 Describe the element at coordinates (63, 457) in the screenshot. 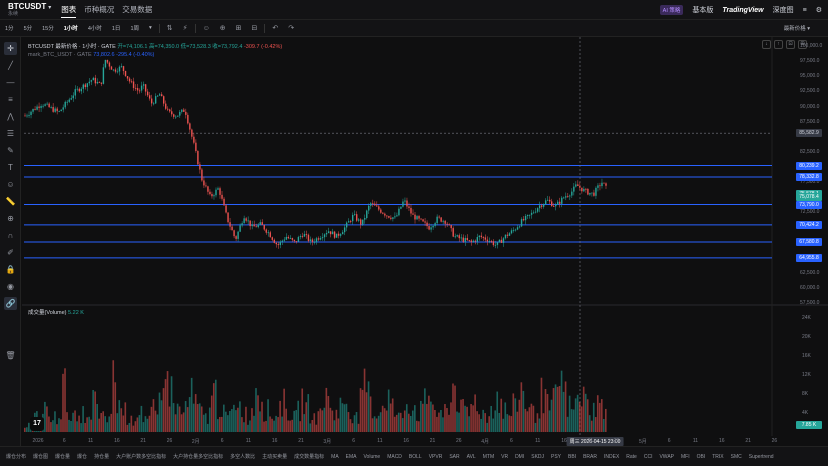

I see `indicator-item: 爆仓量` at that location.